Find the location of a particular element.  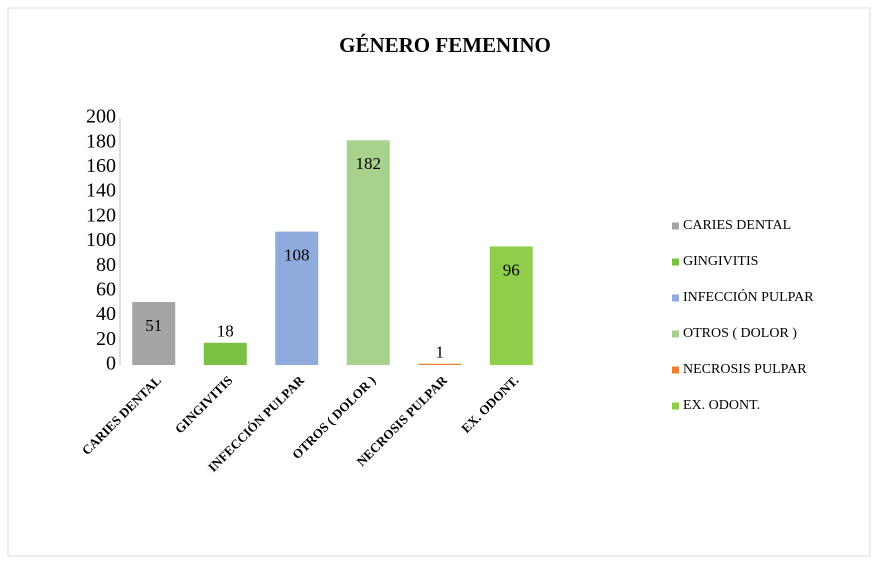

y-tick-label: 60 is located at coordinates (106, 289).